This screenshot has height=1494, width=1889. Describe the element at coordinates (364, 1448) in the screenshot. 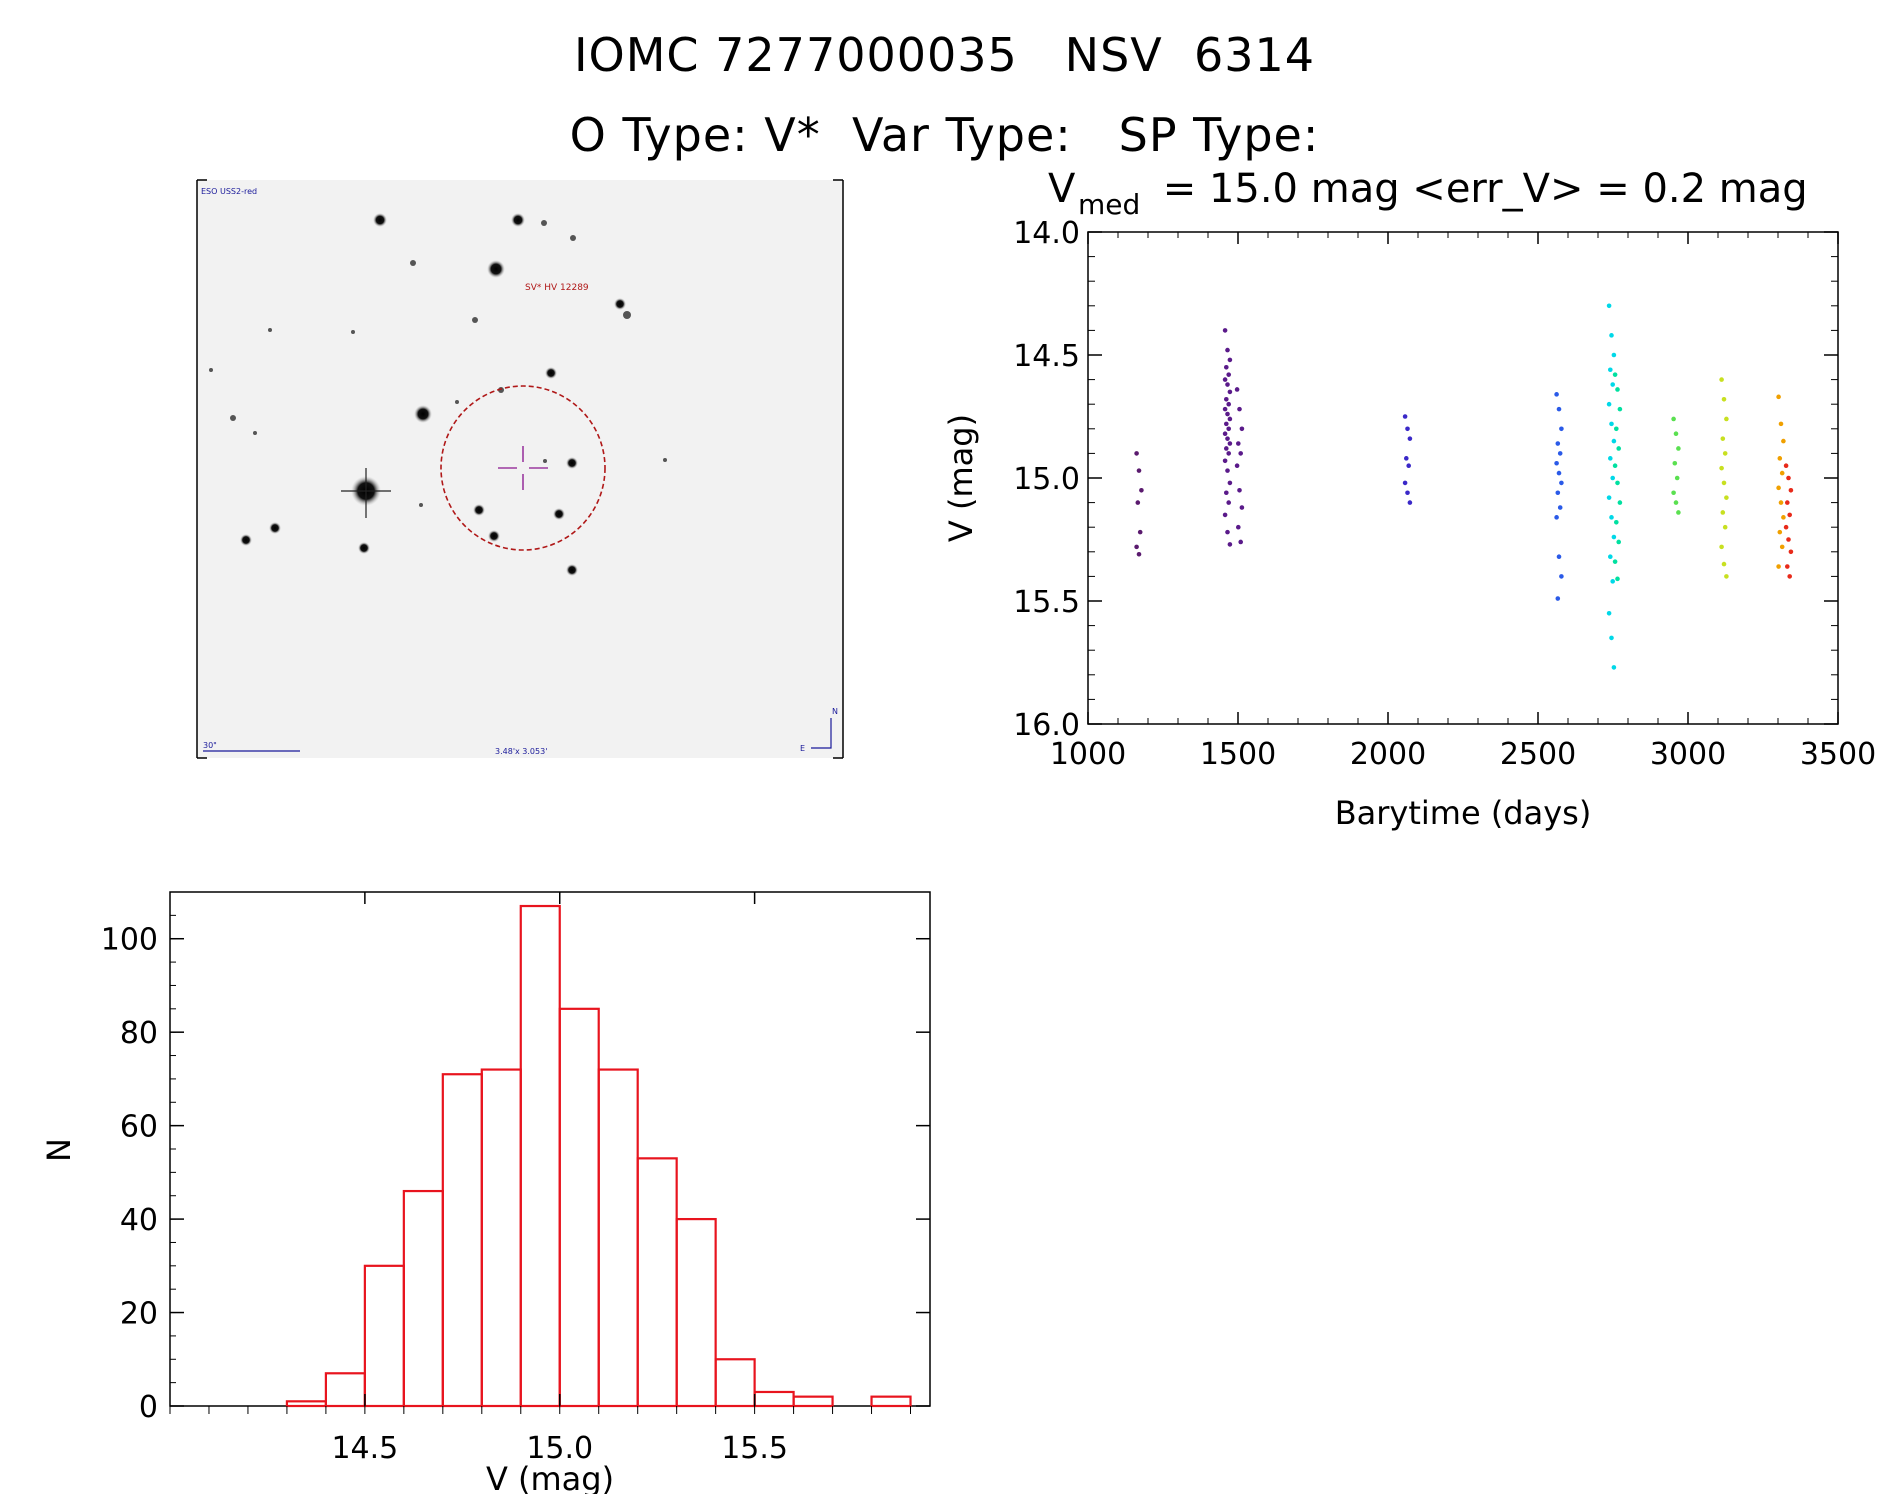

I see `x-tick-label: 14.5` at that location.